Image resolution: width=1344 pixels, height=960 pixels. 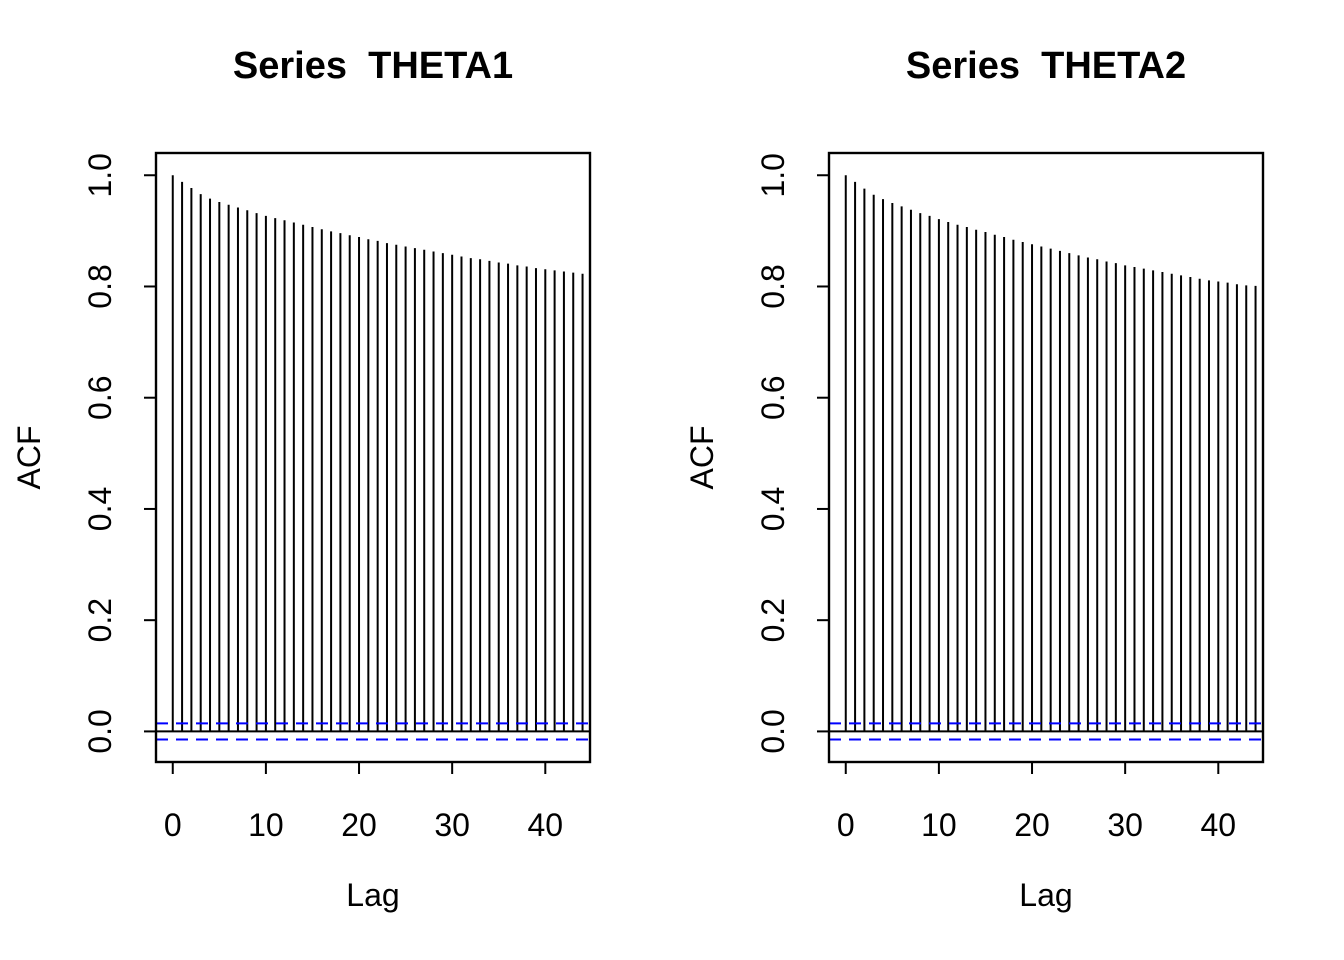 What do you see at coordinates (1032, 825) in the screenshot?
I see `x-tick-label-theta2: 20` at bounding box center [1032, 825].